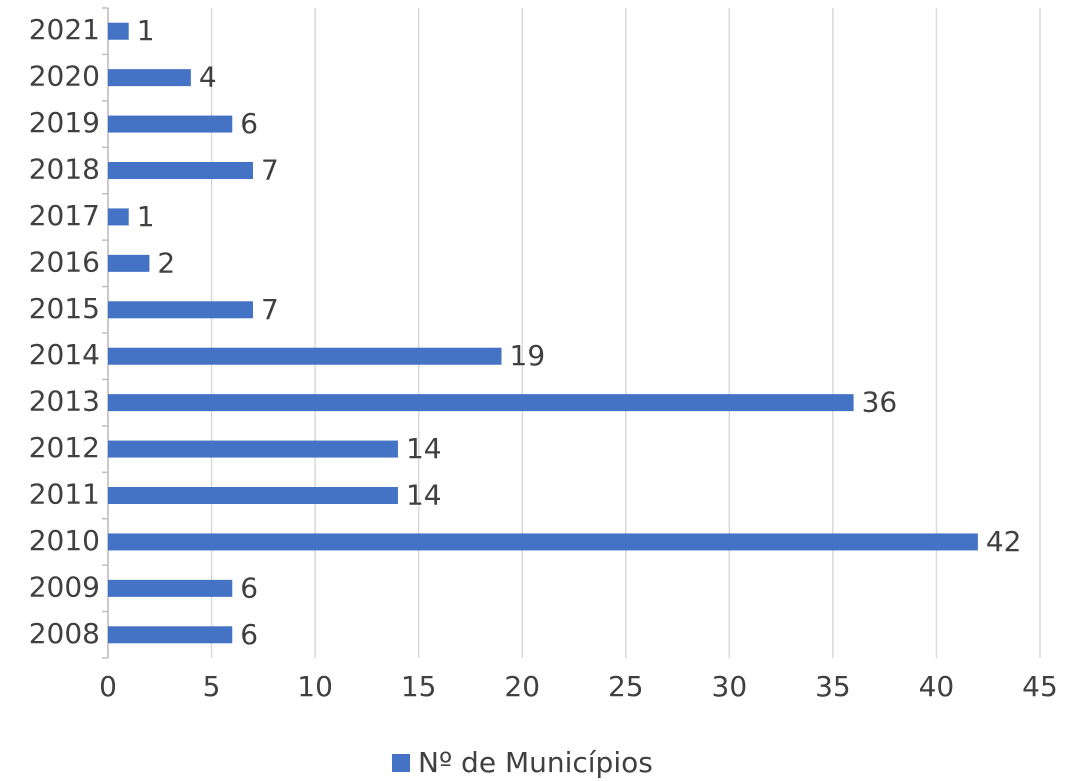 This screenshot has height=781, width=1067. Describe the element at coordinates (208, 77) in the screenshot. I see `data-label: 4` at that location.